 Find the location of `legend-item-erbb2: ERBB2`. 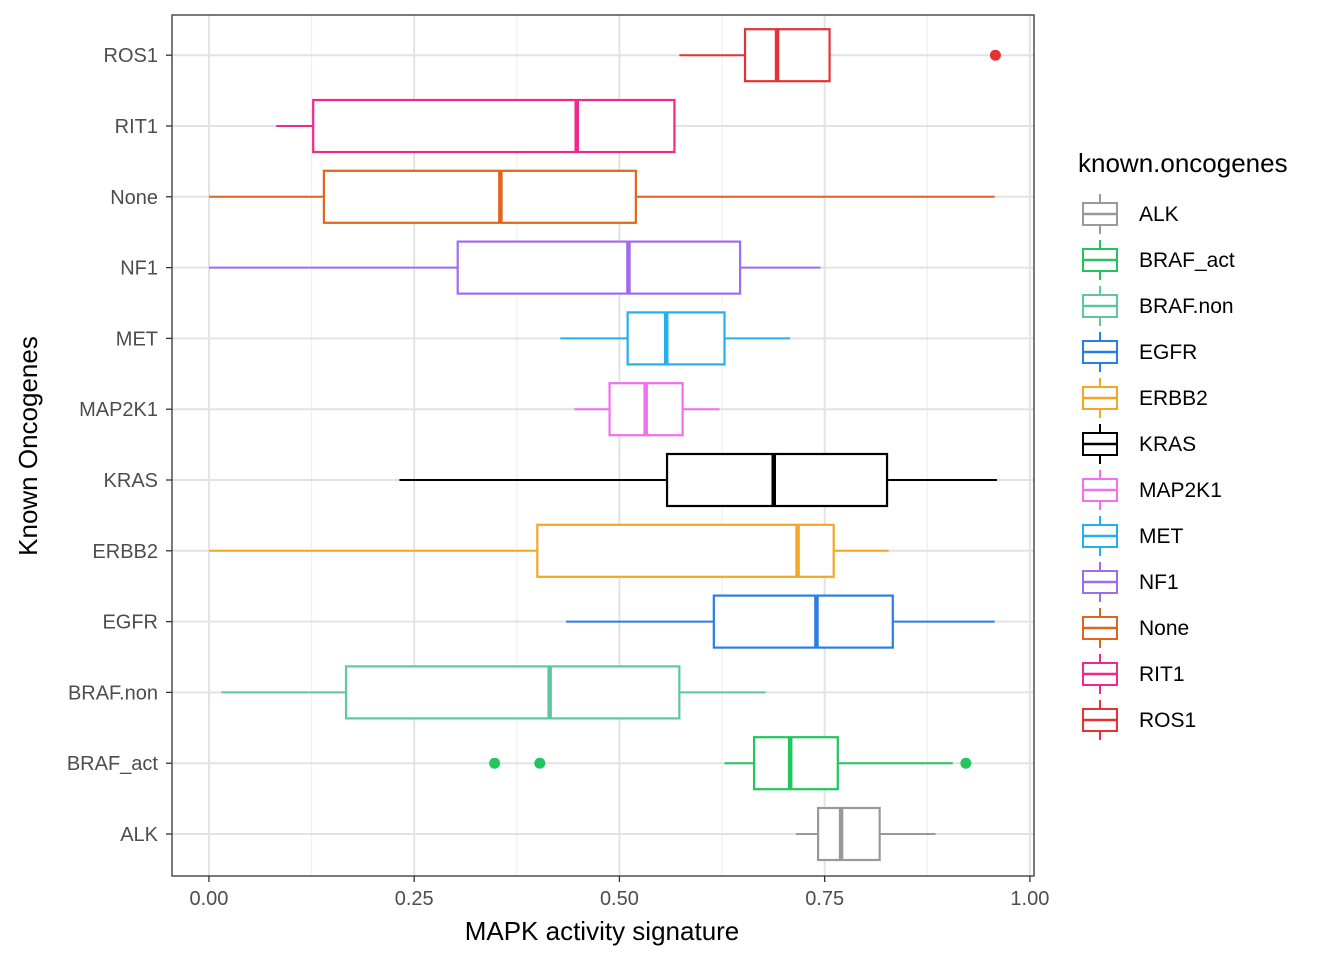

legend-item-erbb2: ERBB2 is located at coordinates (1145, 398).